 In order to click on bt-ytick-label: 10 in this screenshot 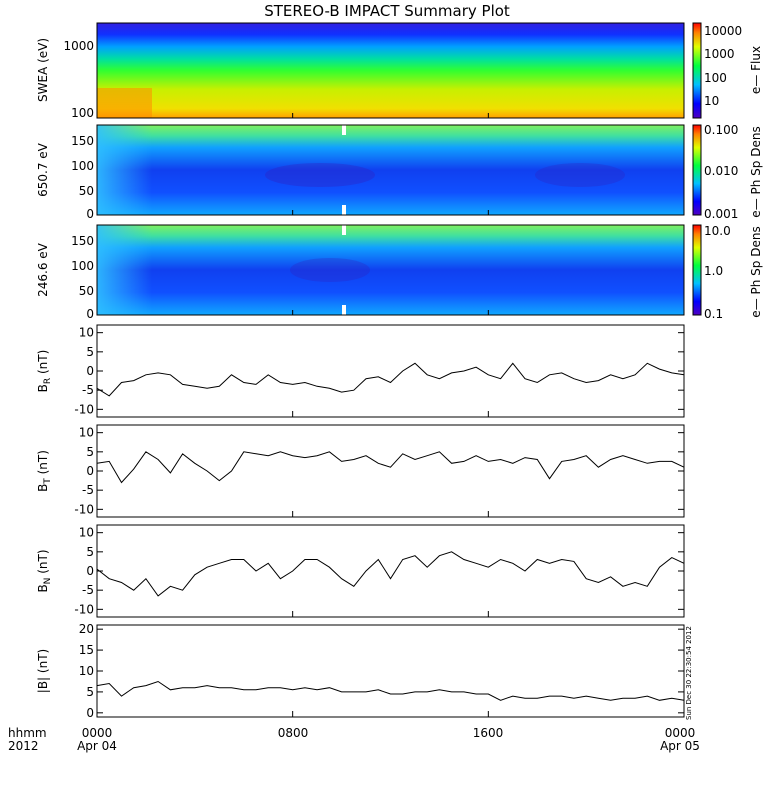, I will do `click(86, 433)`.